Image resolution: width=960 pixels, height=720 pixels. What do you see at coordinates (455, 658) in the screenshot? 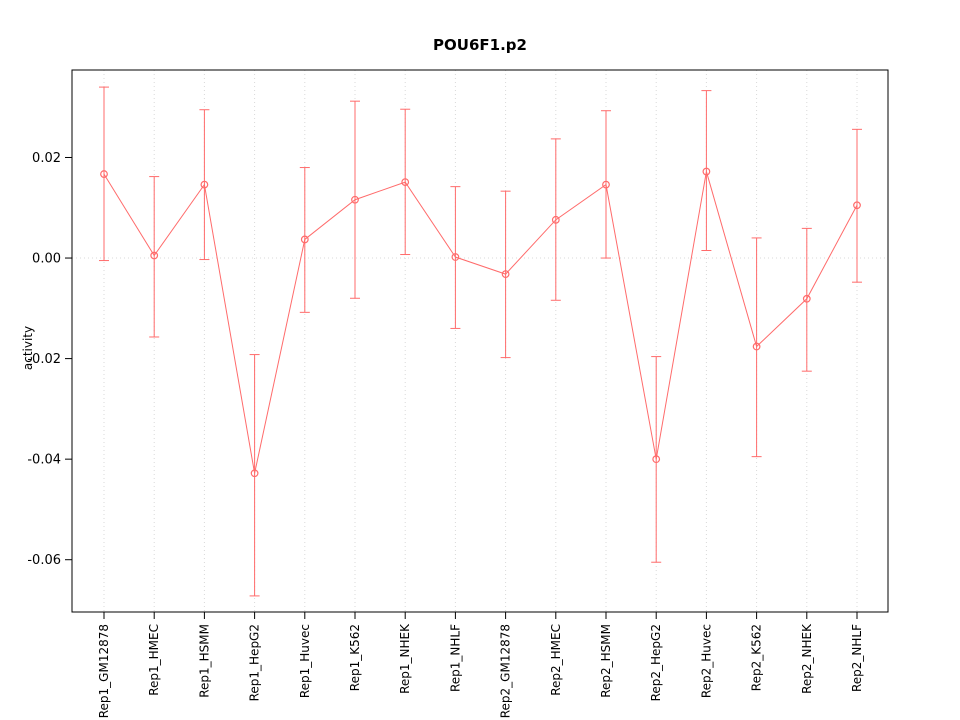
I see `x-tick-label: Rep1_NHLF` at bounding box center [455, 658].